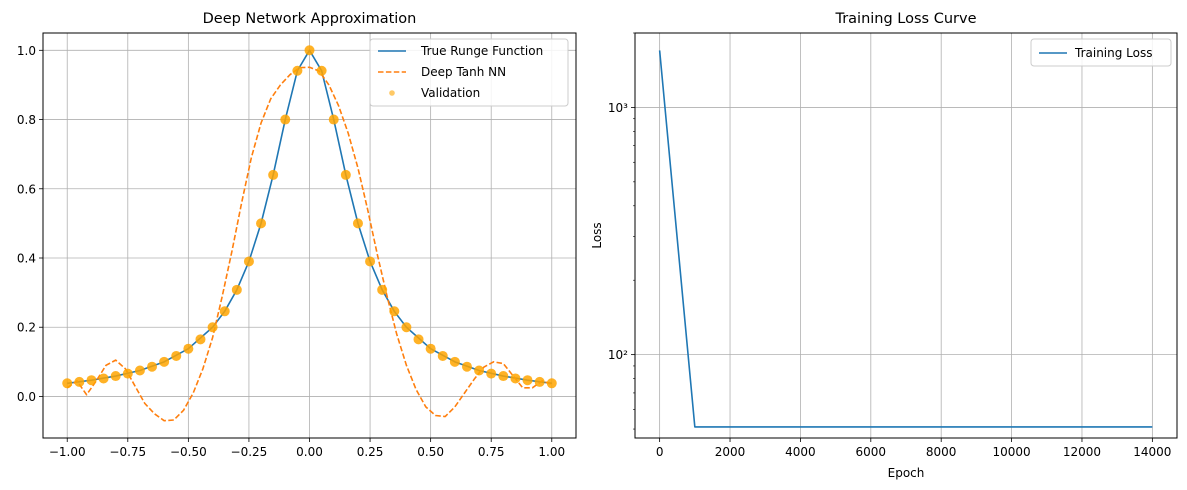 This screenshot has width=1187, height=490. Describe the element at coordinates (941, 452) in the screenshot. I see `x-tick-label: 8000` at that location.